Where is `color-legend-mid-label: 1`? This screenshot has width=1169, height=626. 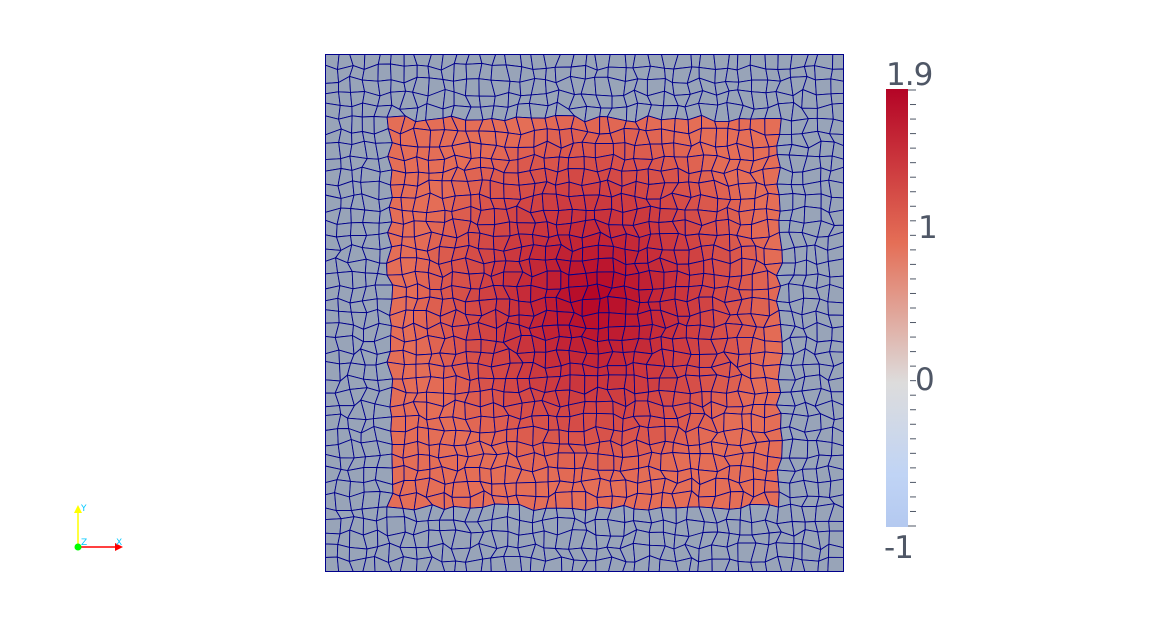 color-legend-mid-label: 1 is located at coordinates (927, 228).